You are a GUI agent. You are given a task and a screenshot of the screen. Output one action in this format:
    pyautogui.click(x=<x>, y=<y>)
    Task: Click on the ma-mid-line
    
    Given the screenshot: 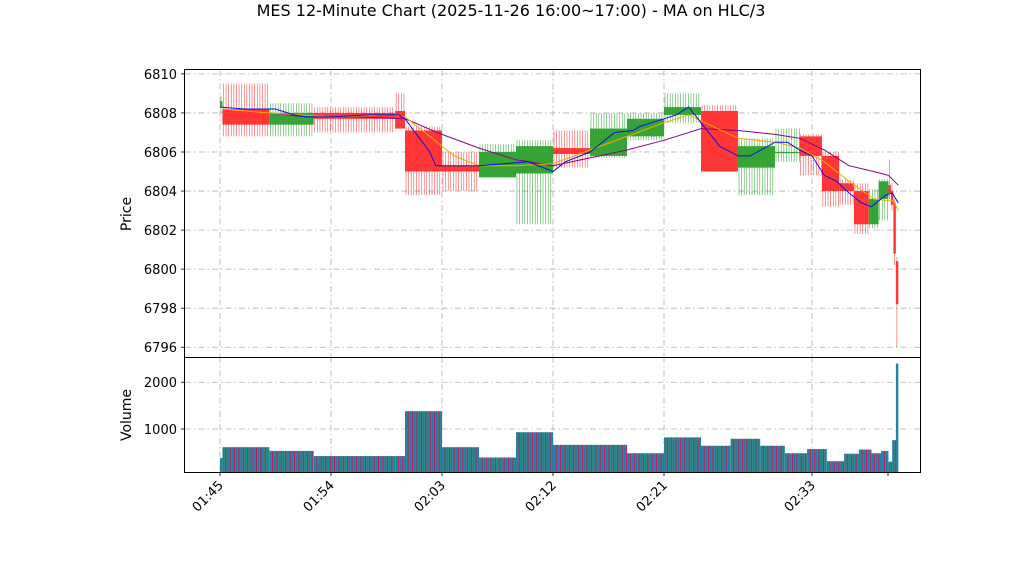 What is the action you would take?
    pyautogui.click(x=560, y=159)
    